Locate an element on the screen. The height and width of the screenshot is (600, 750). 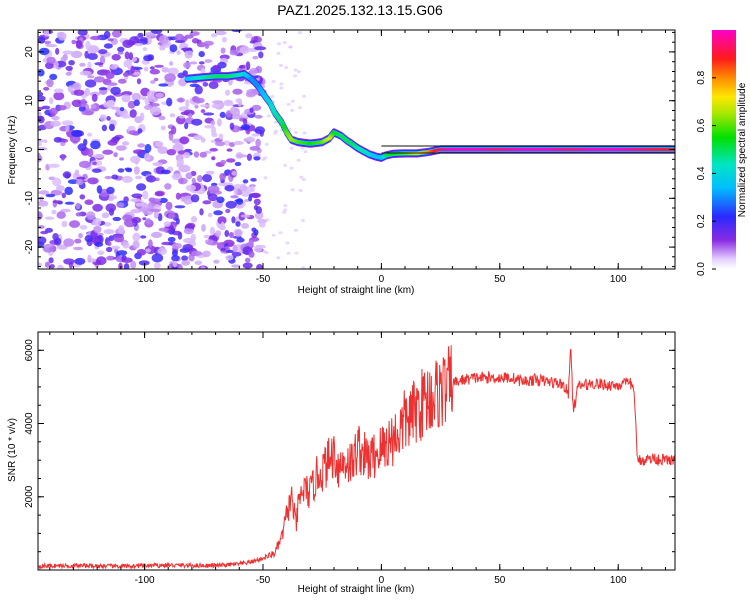
y-tick-label: -20 is located at coordinates (29, 246).